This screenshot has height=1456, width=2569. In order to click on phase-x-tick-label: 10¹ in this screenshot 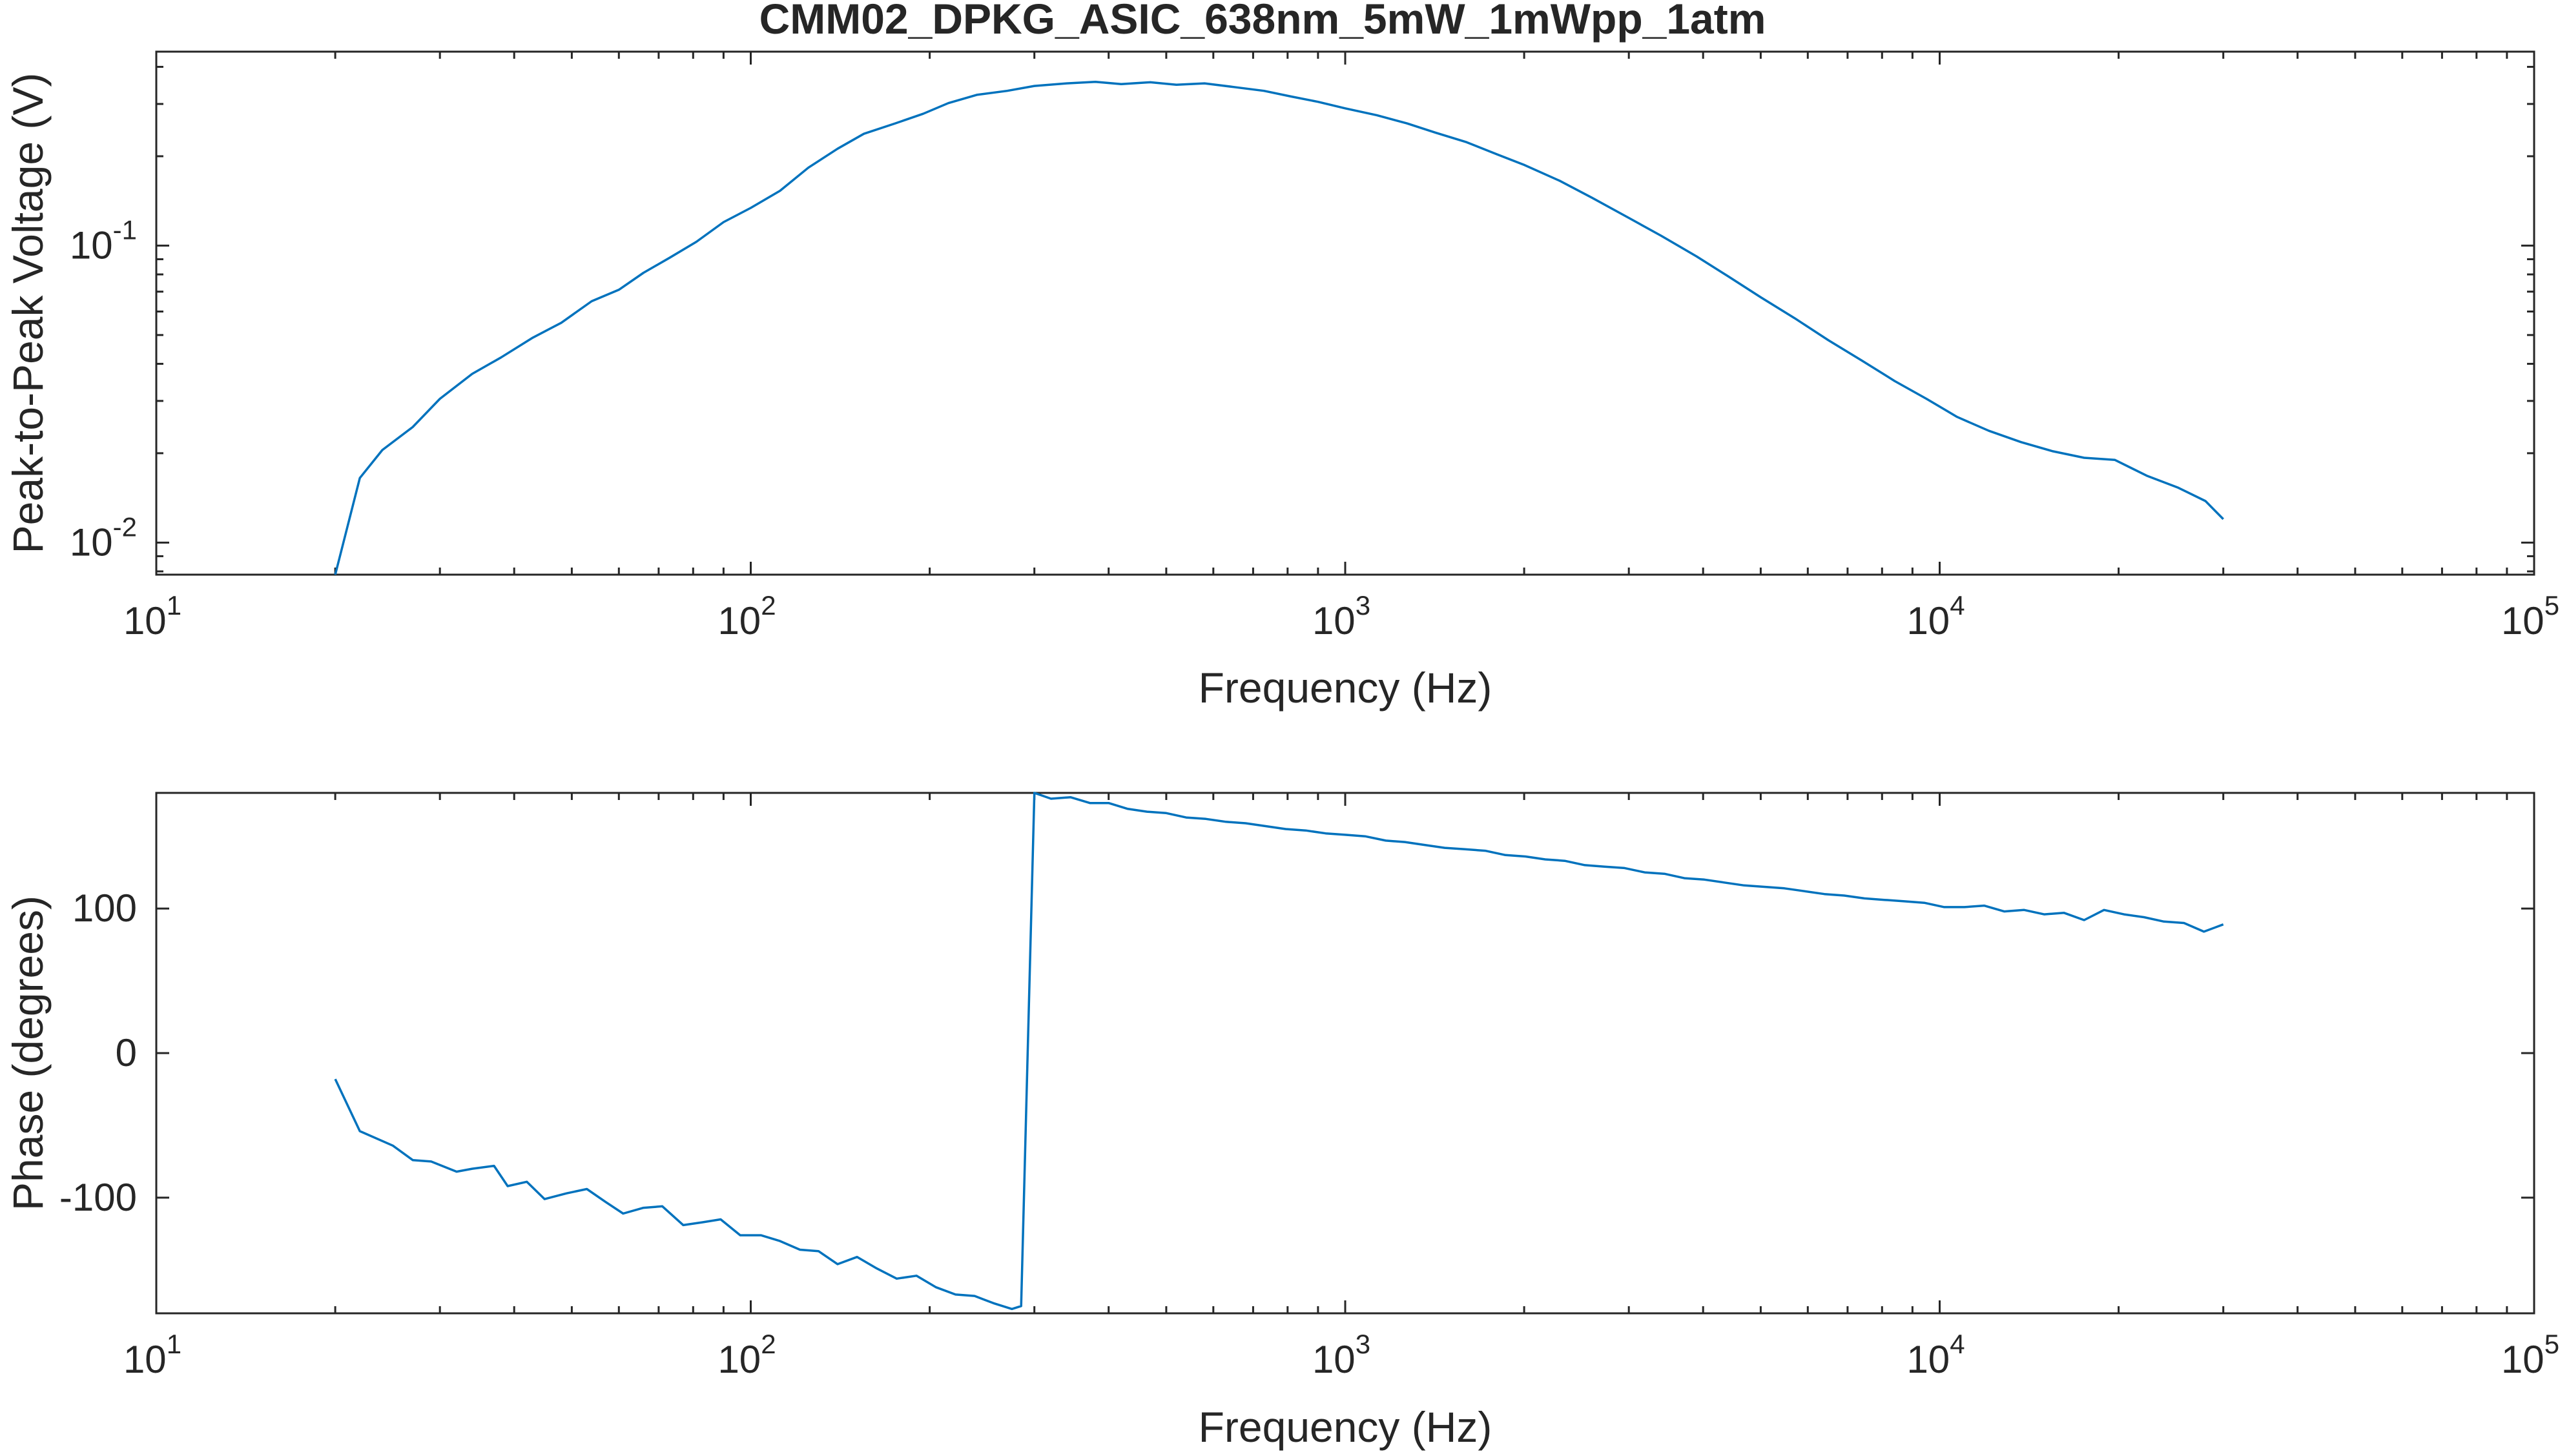, I will do `click(152, 1355)`.